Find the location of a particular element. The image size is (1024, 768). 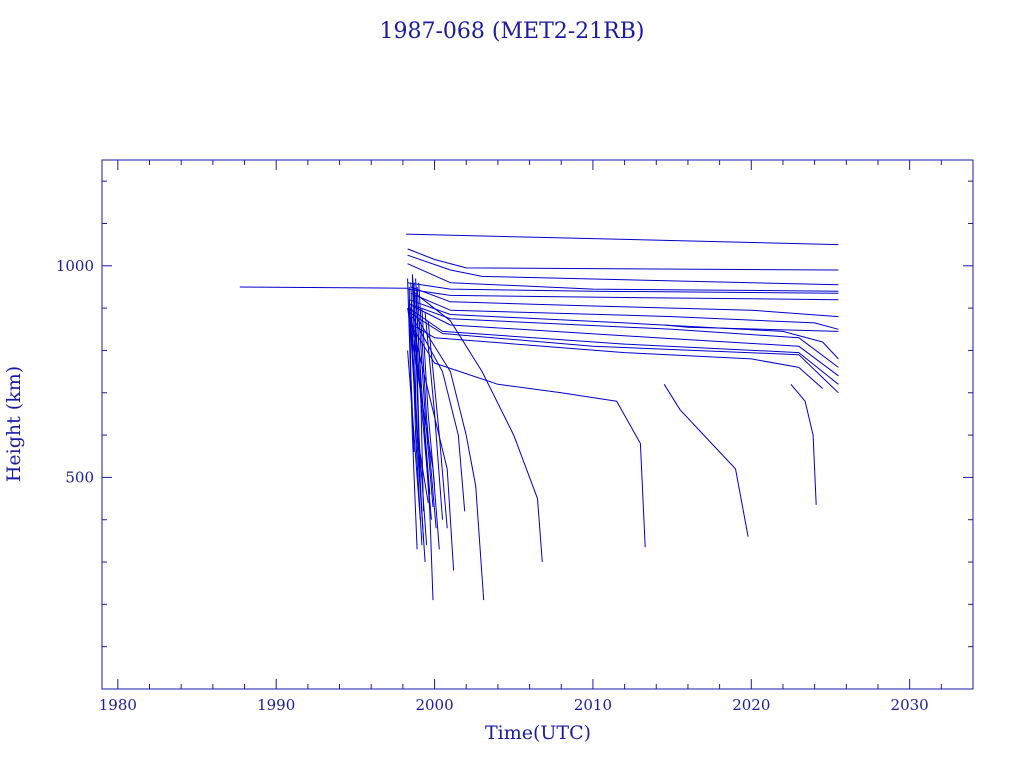

x-tick-label: 2020 is located at coordinates (751, 705).